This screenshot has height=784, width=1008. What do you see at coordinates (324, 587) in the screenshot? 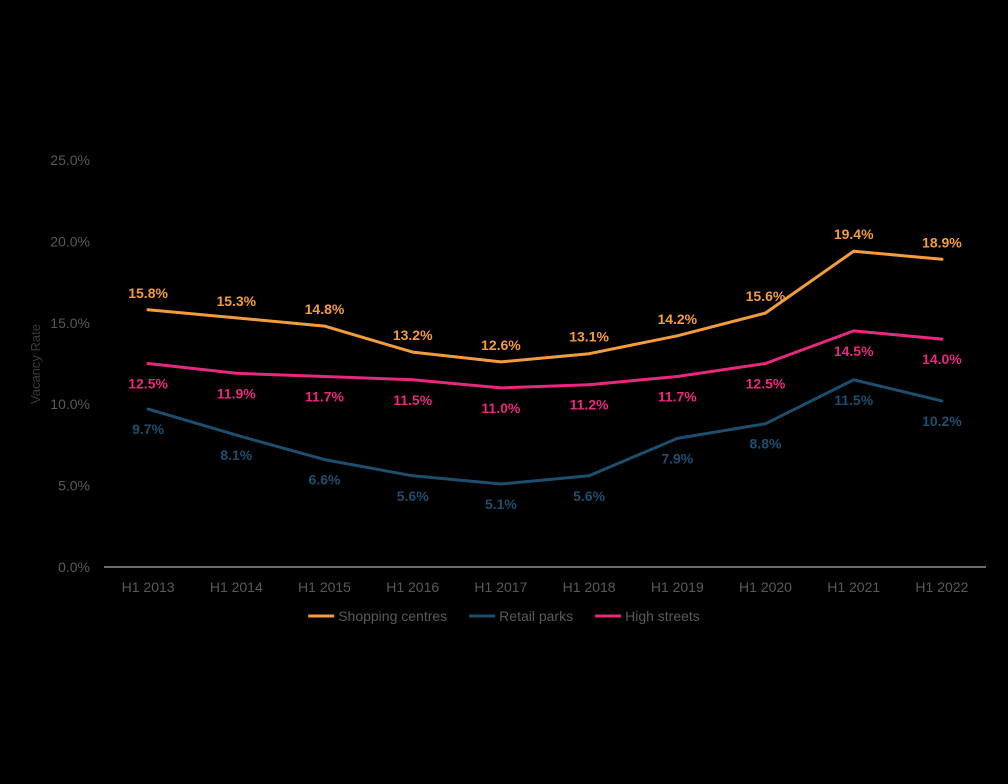
I see `x-tick-label: H1 2015` at bounding box center [324, 587].